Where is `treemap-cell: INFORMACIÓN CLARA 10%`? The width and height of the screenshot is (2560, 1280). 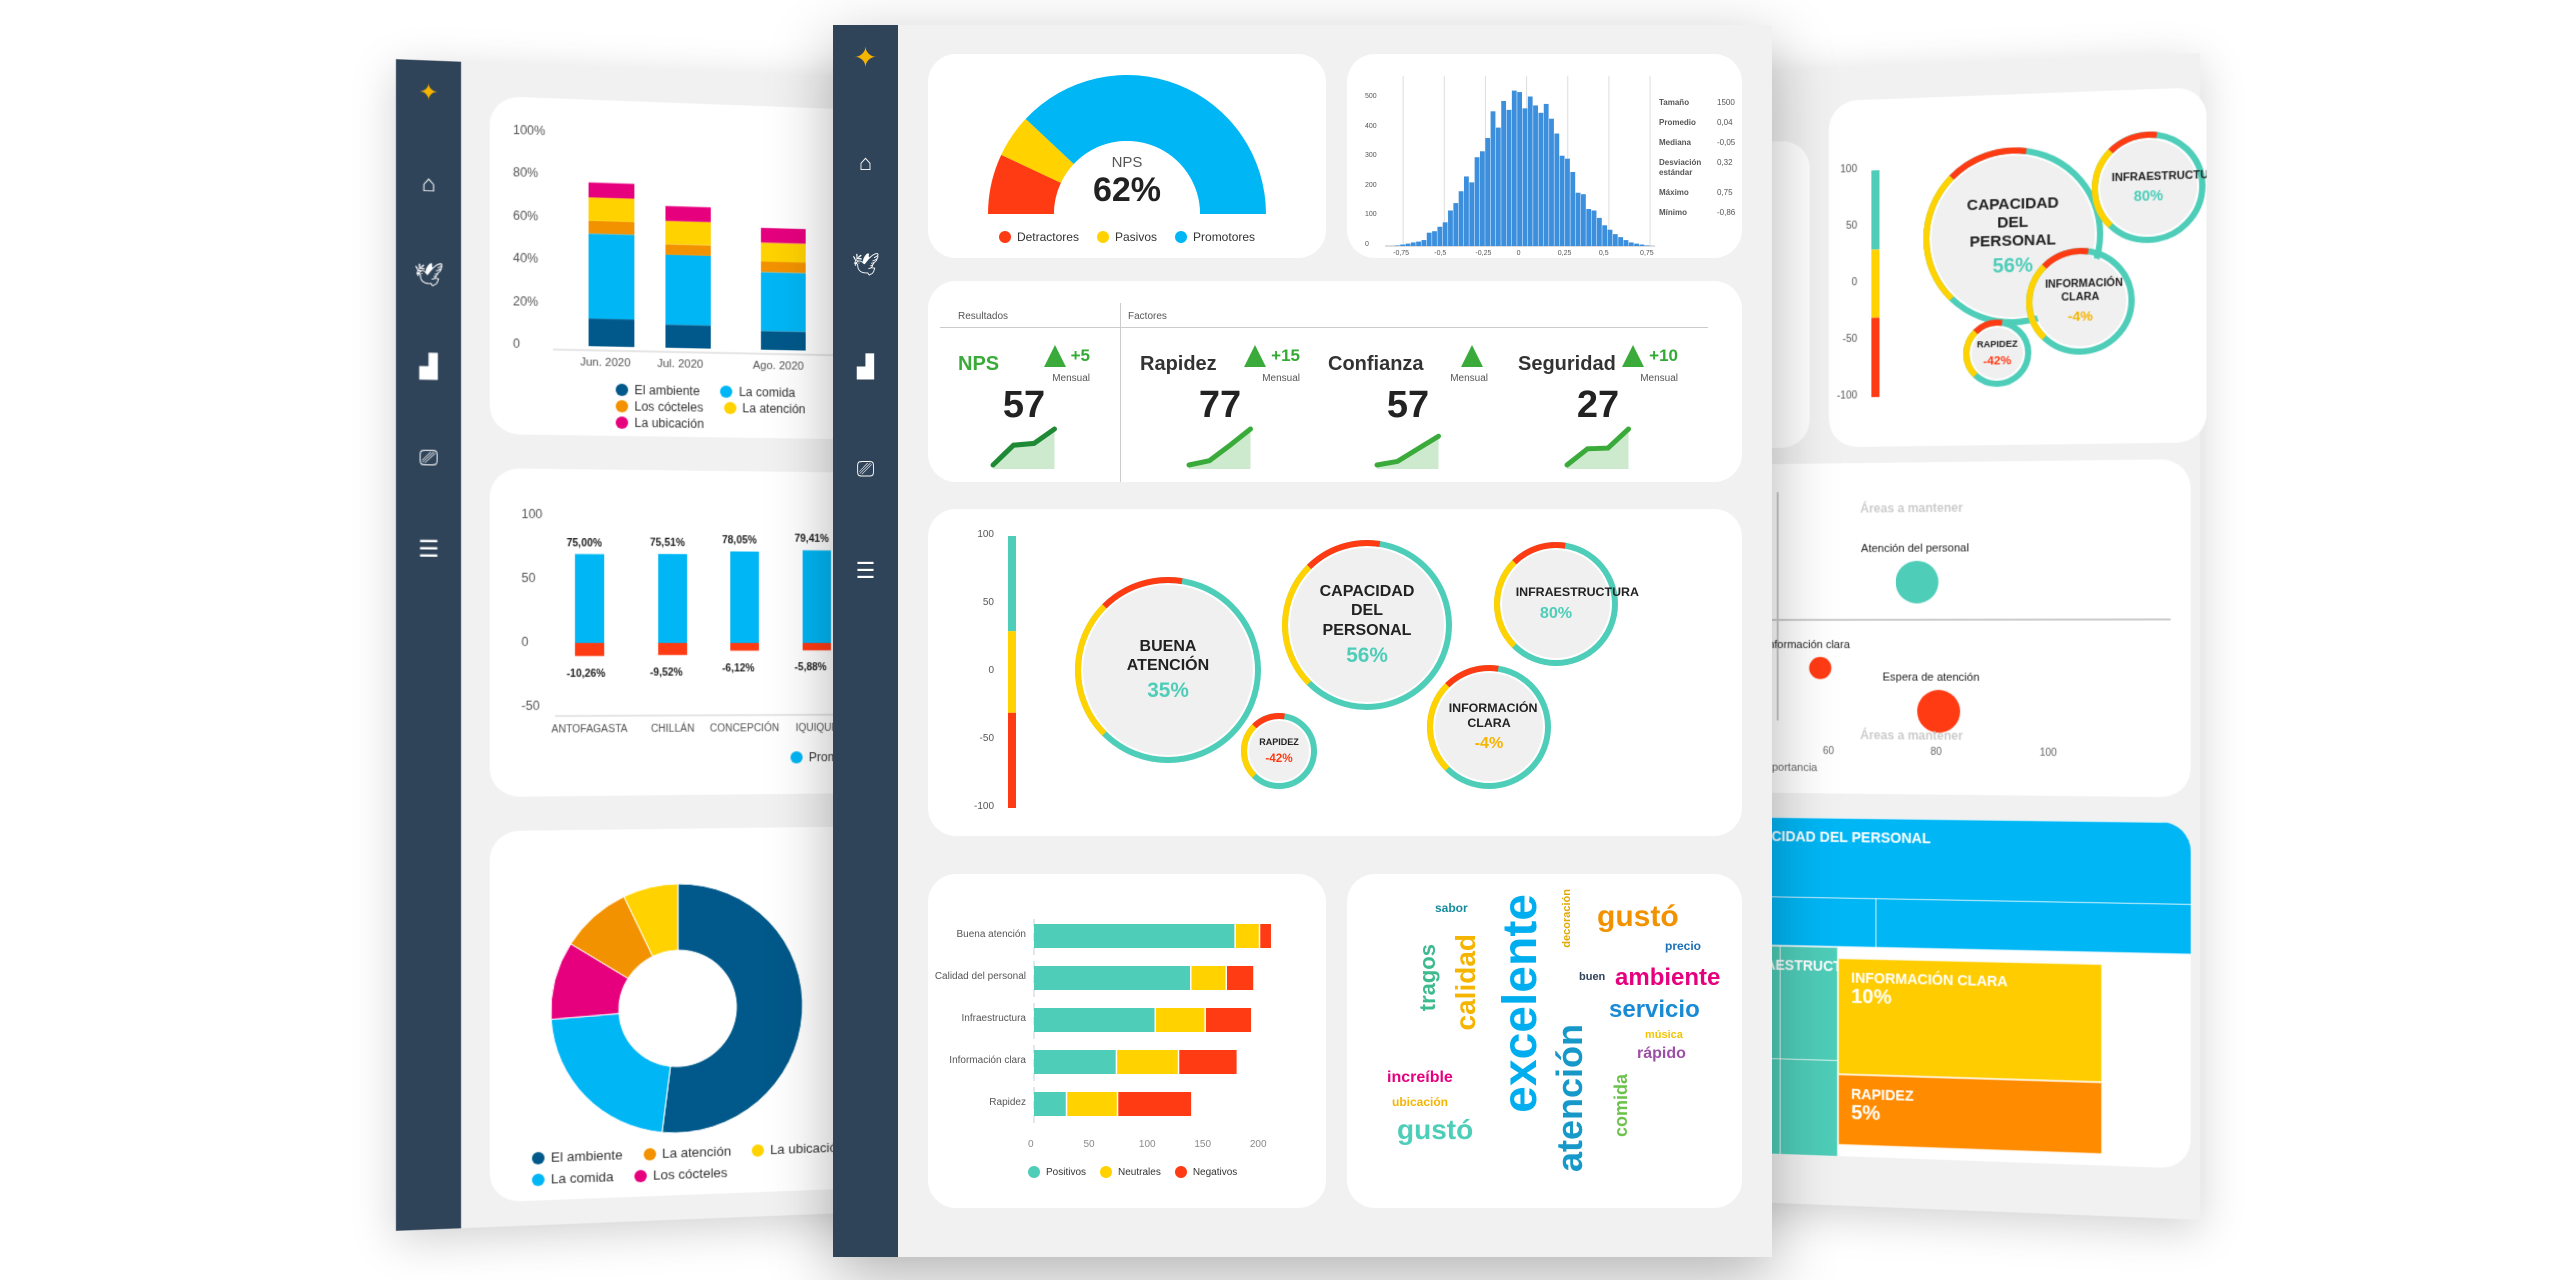 treemap-cell: INFORMACIÓN CLARA 10% is located at coordinates (1970, 1020).